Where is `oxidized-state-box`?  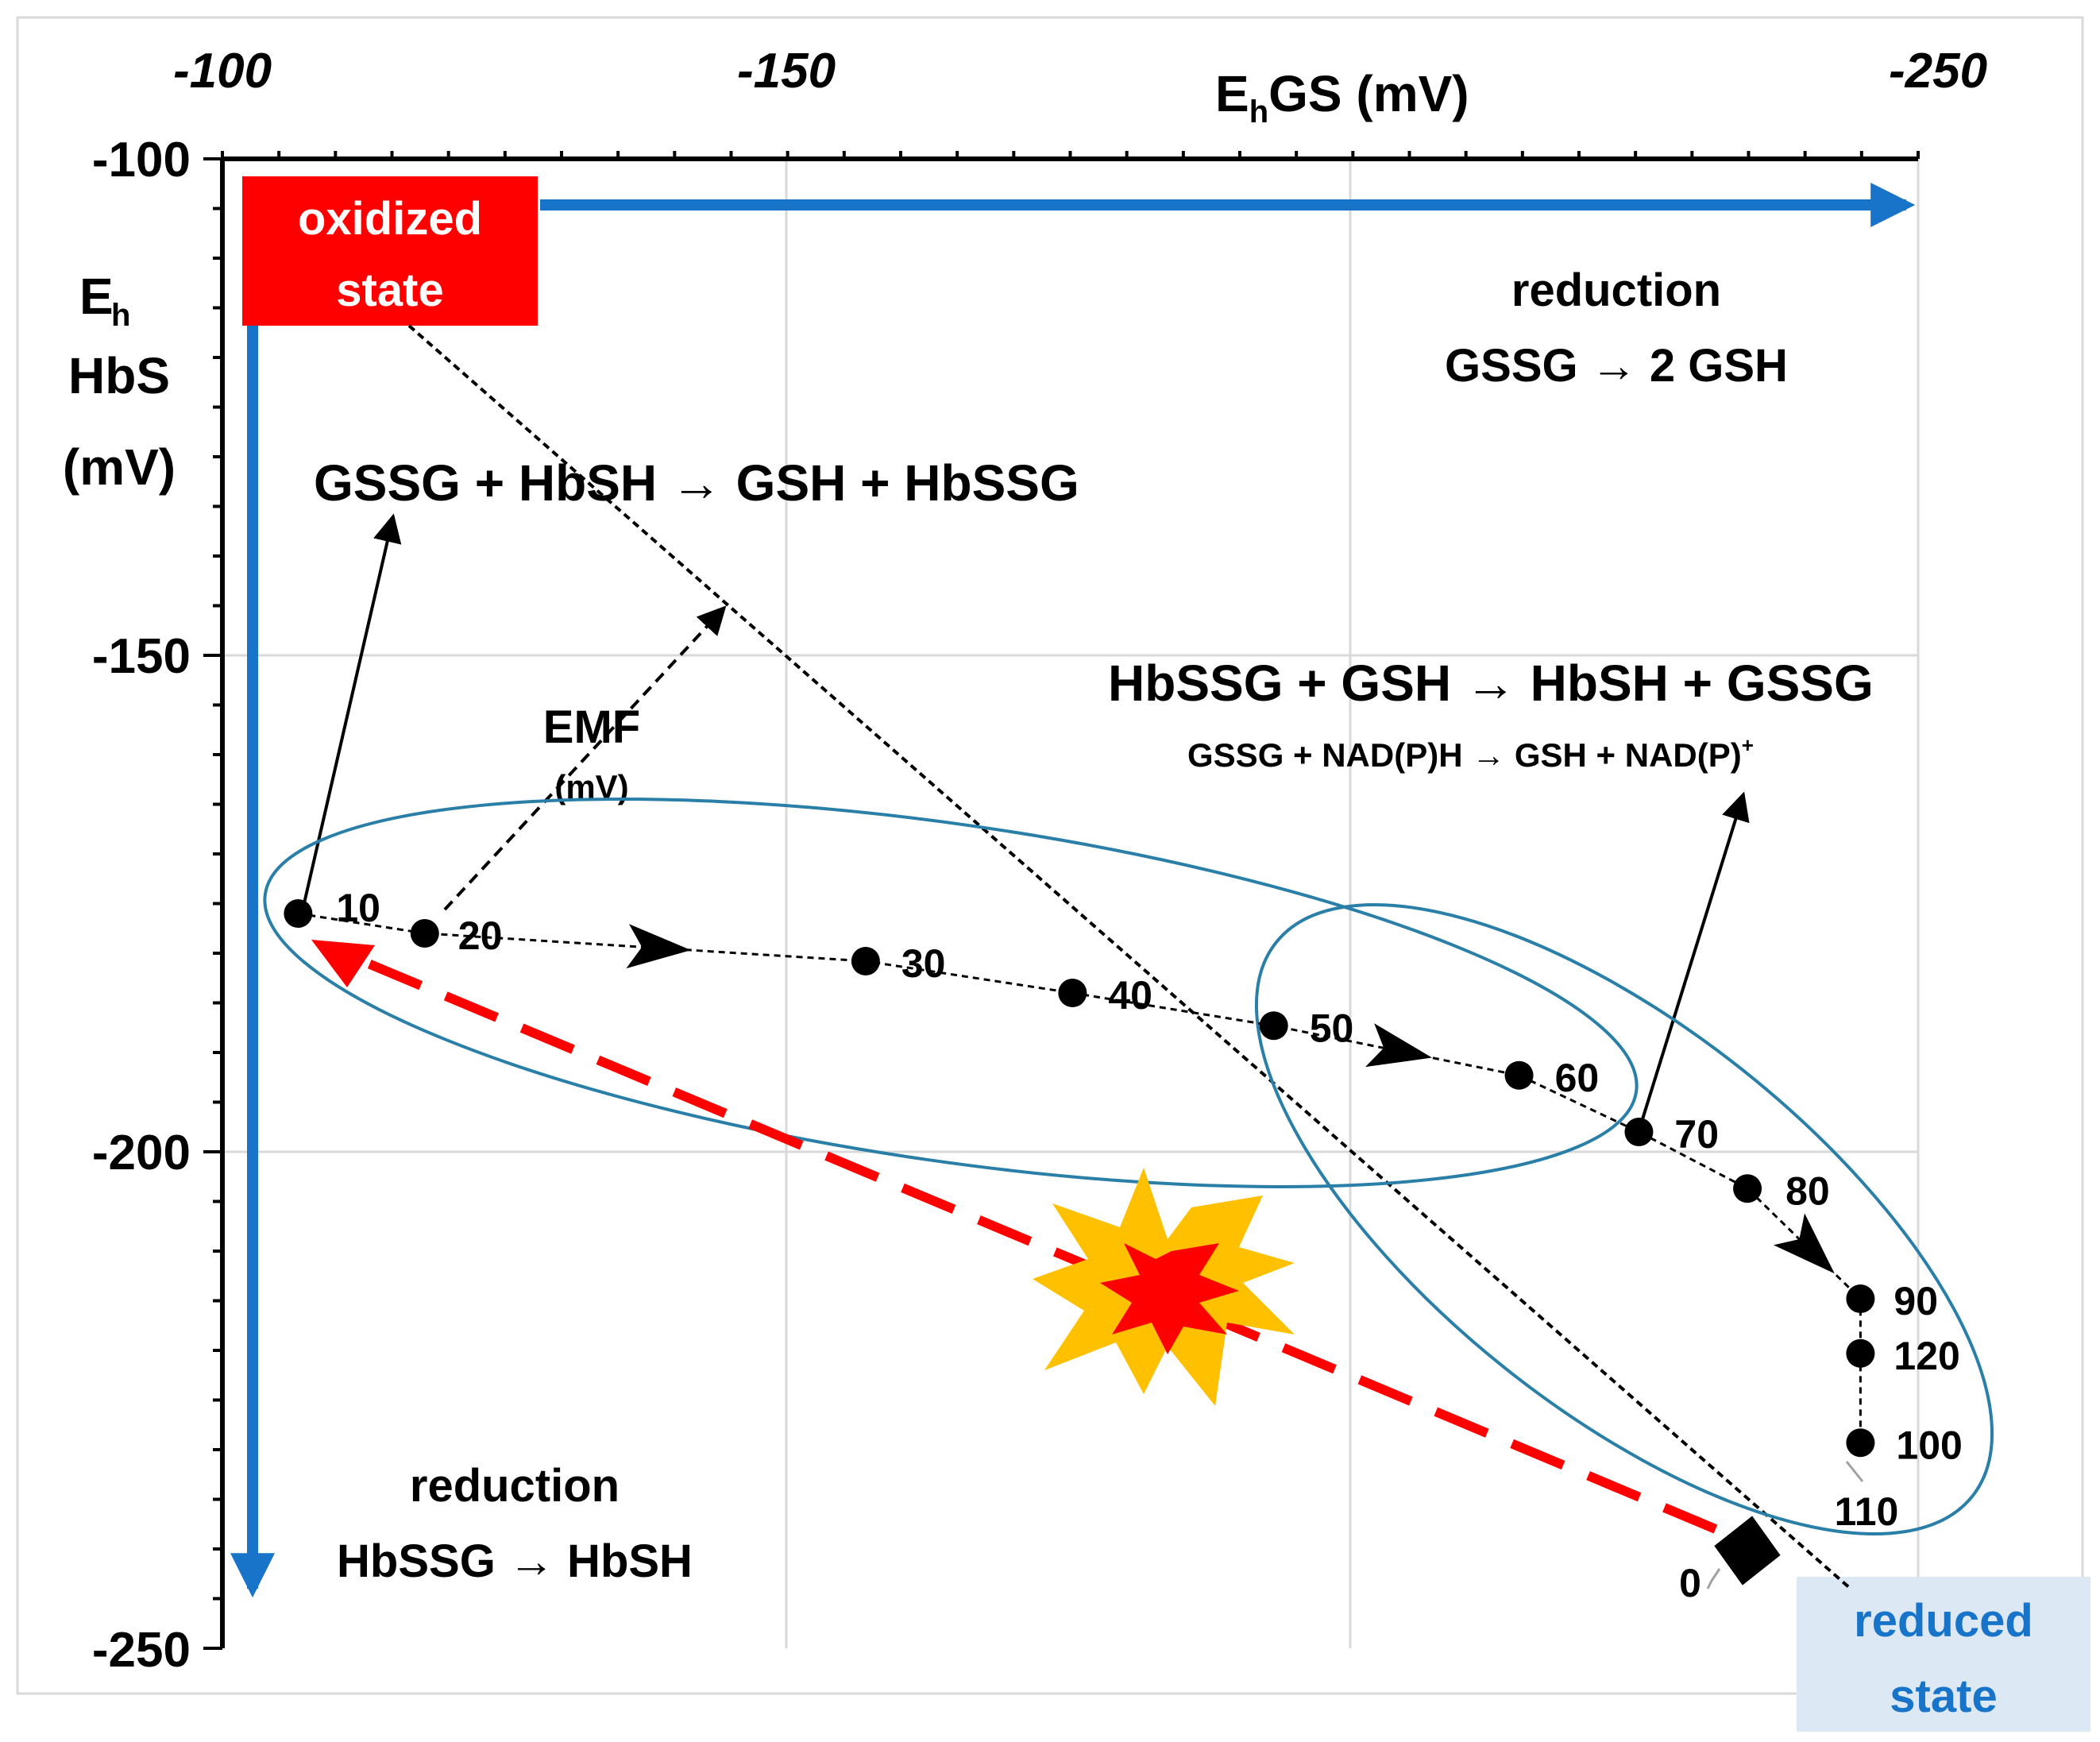
oxidized-state-box is located at coordinates (390, 251).